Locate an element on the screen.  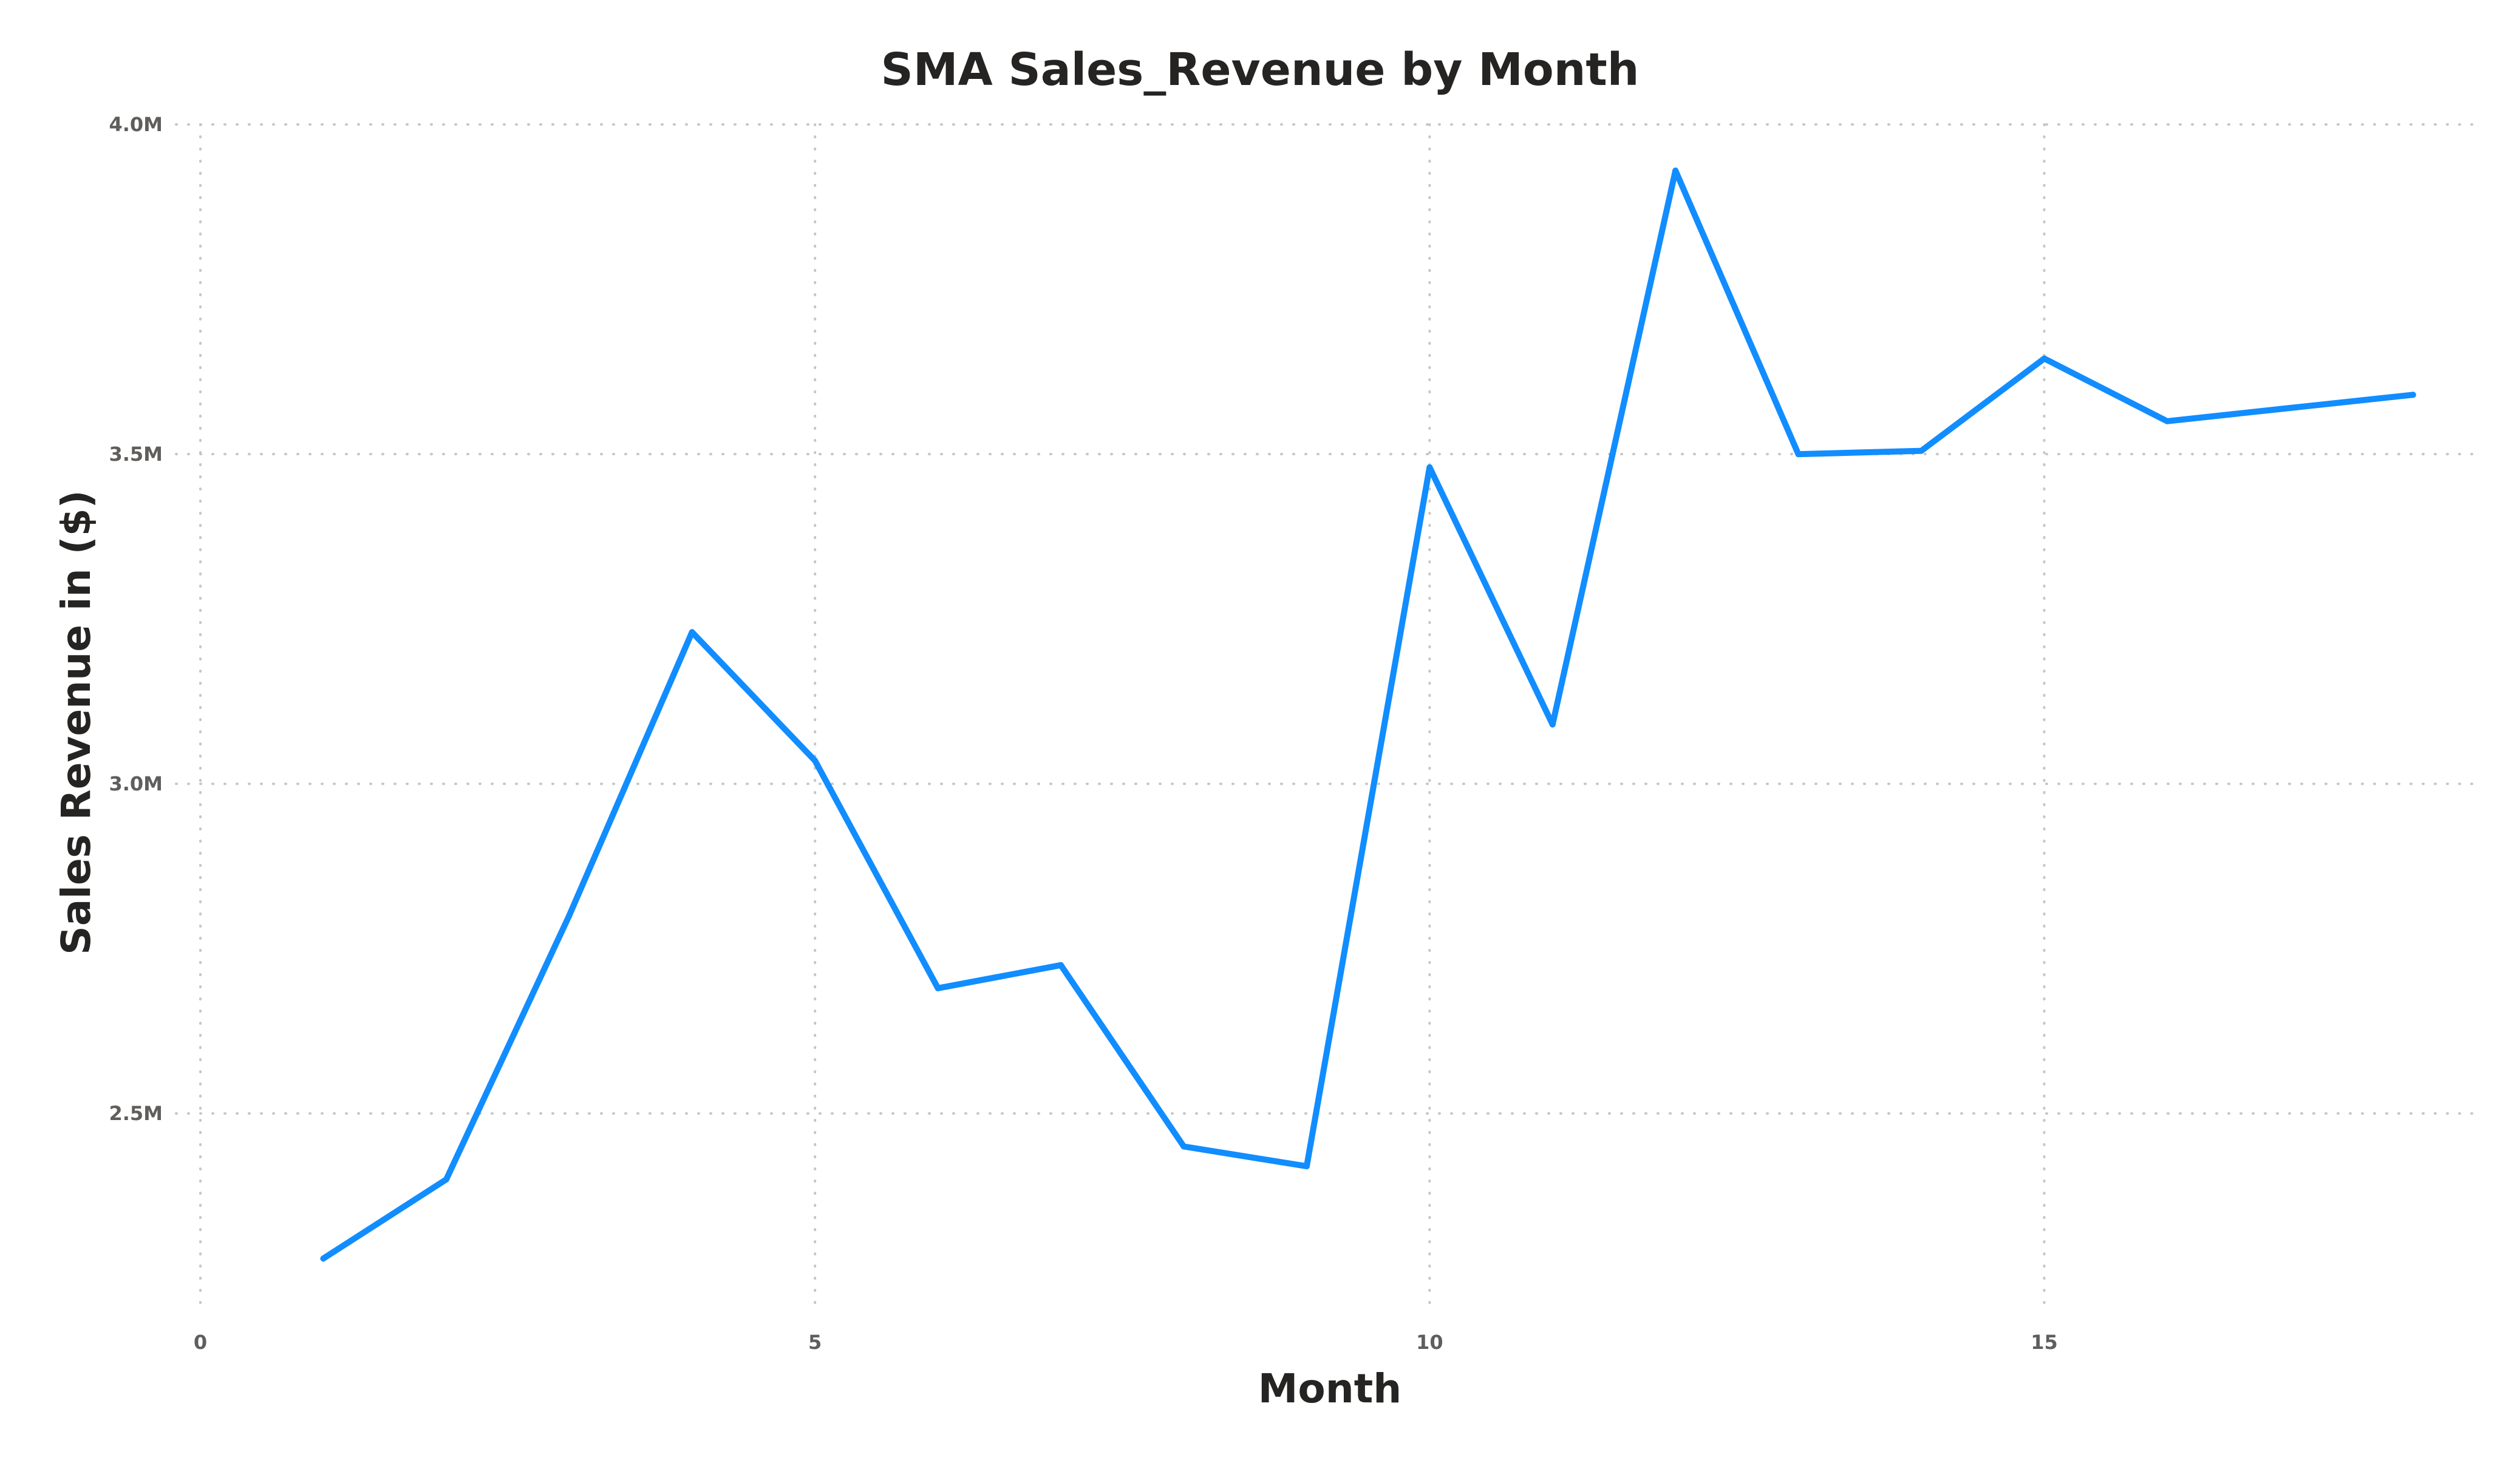
x-tick-label: 15 is located at coordinates (2044, 1342).